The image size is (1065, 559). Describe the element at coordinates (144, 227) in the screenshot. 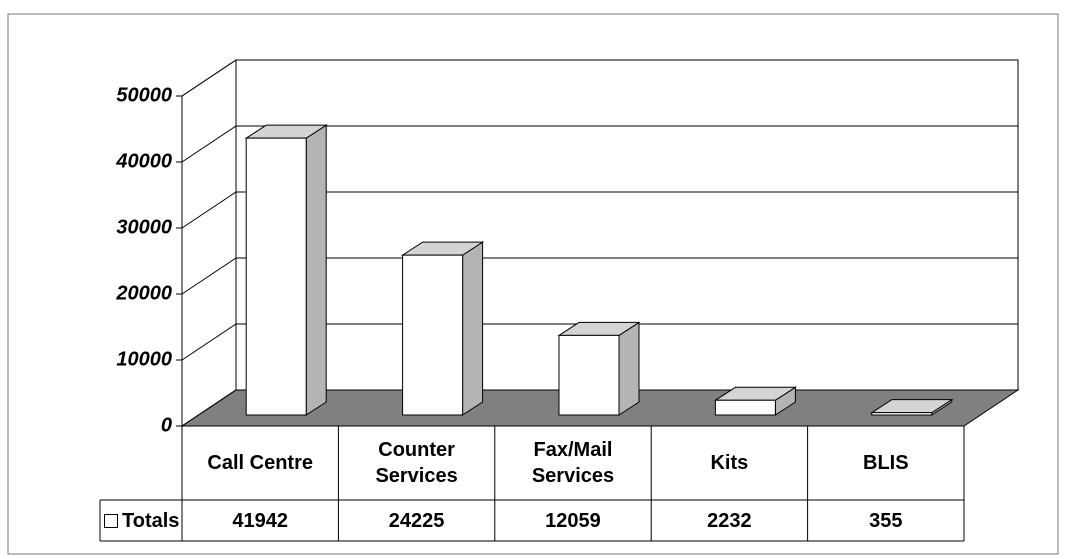

I see `y-tick-label: 30000` at that location.